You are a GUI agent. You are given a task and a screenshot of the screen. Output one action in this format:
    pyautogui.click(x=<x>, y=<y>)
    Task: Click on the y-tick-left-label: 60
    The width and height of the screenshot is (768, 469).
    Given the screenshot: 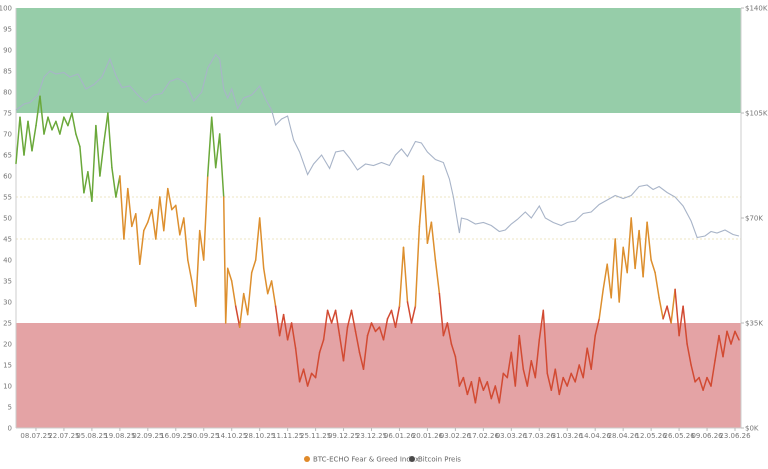 What is the action you would take?
    pyautogui.click(x=7, y=177)
    